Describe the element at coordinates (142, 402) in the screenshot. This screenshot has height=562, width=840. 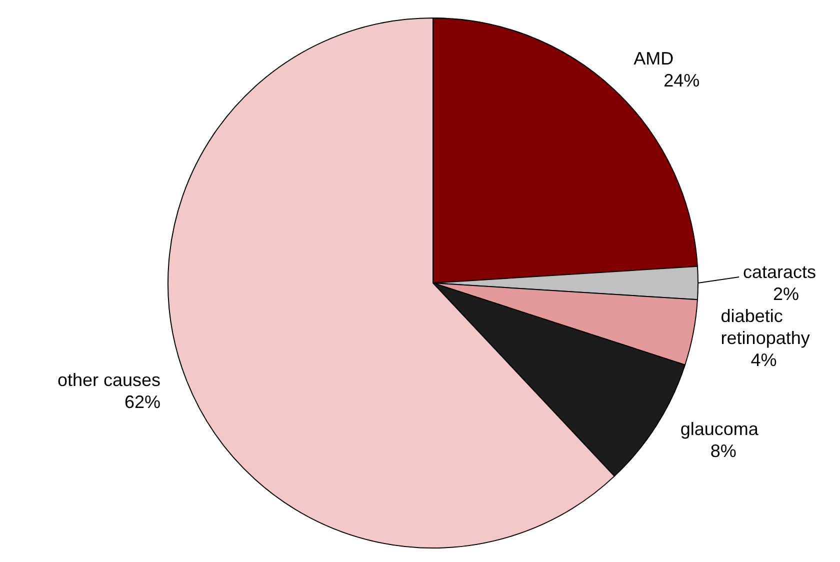
I see `data-label: 62%` at that location.